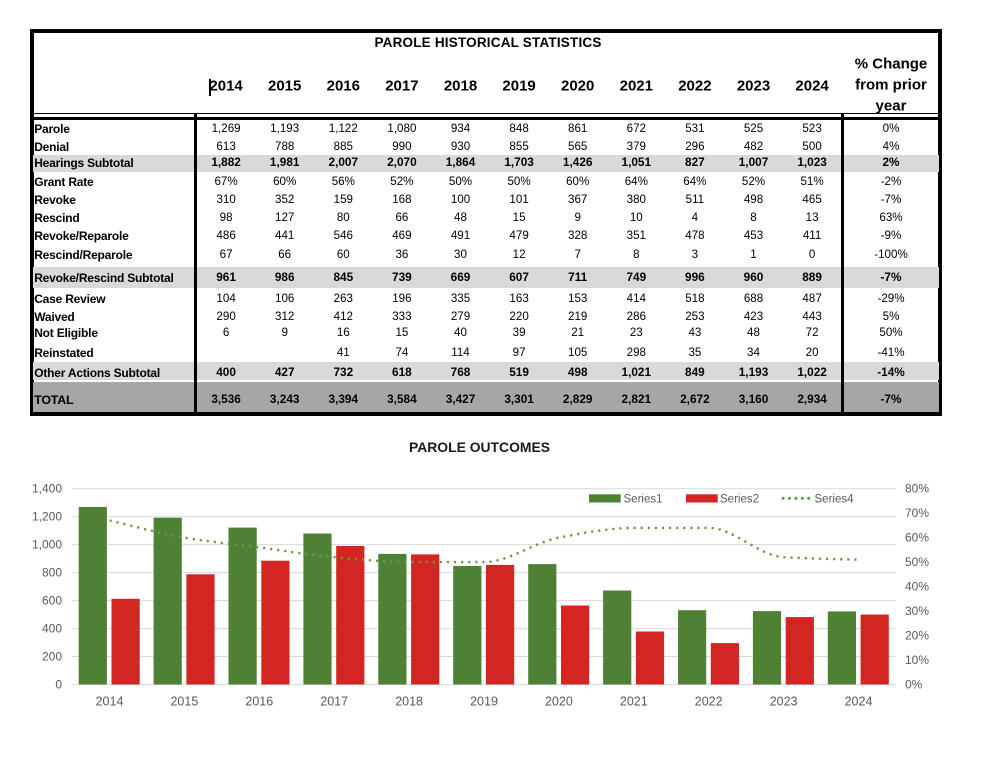 This screenshot has height=760, width=996. What do you see at coordinates (914, 685) in the screenshot?
I see `svg-text: 0%` at bounding box center [914, 685].